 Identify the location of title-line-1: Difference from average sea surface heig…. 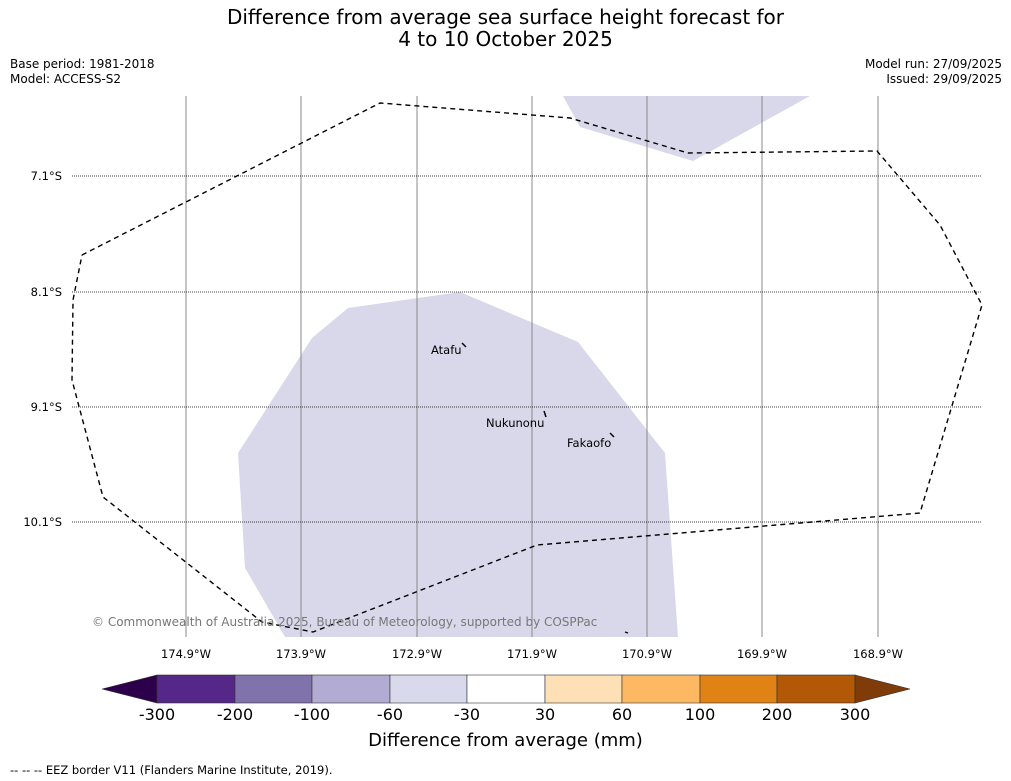
(505, 17).